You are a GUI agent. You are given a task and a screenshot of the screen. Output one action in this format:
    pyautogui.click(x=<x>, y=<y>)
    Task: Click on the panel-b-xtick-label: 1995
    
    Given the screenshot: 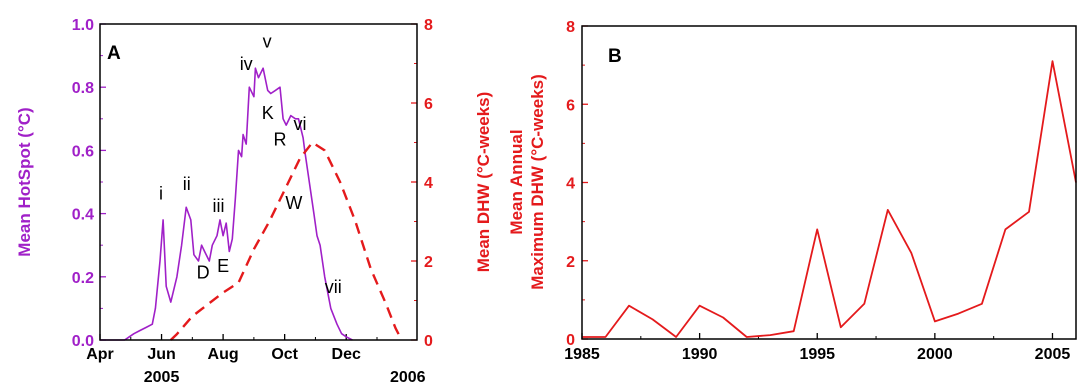 What is the action you would take?
    pyautogui.click(x=817, y=354)
    